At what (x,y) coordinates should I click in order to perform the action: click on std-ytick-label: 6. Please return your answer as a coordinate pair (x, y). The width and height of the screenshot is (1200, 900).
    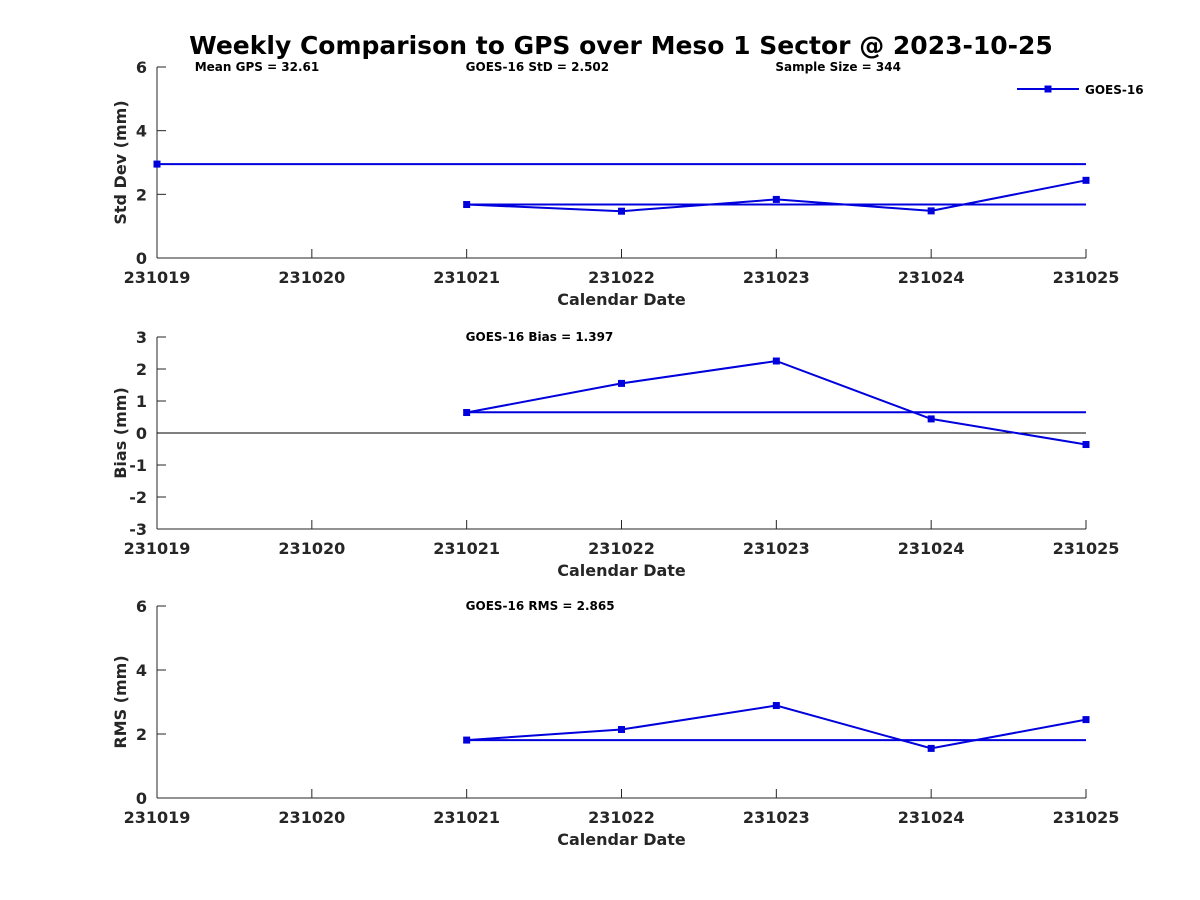
    Looking at the image, I should click on (141, 67).